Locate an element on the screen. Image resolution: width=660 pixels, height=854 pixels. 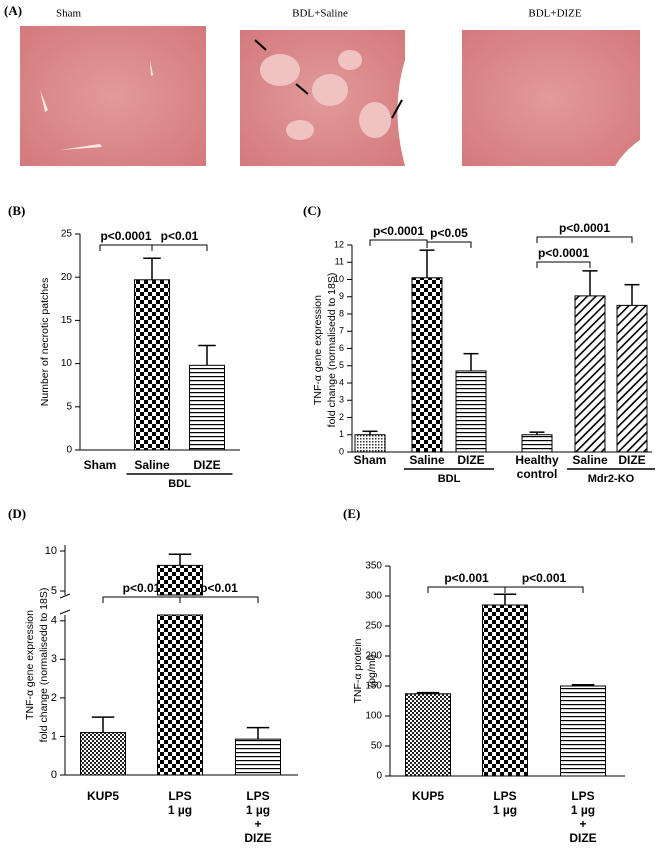
group-label: Mdr2-KO is located at coordinates (611, 479).